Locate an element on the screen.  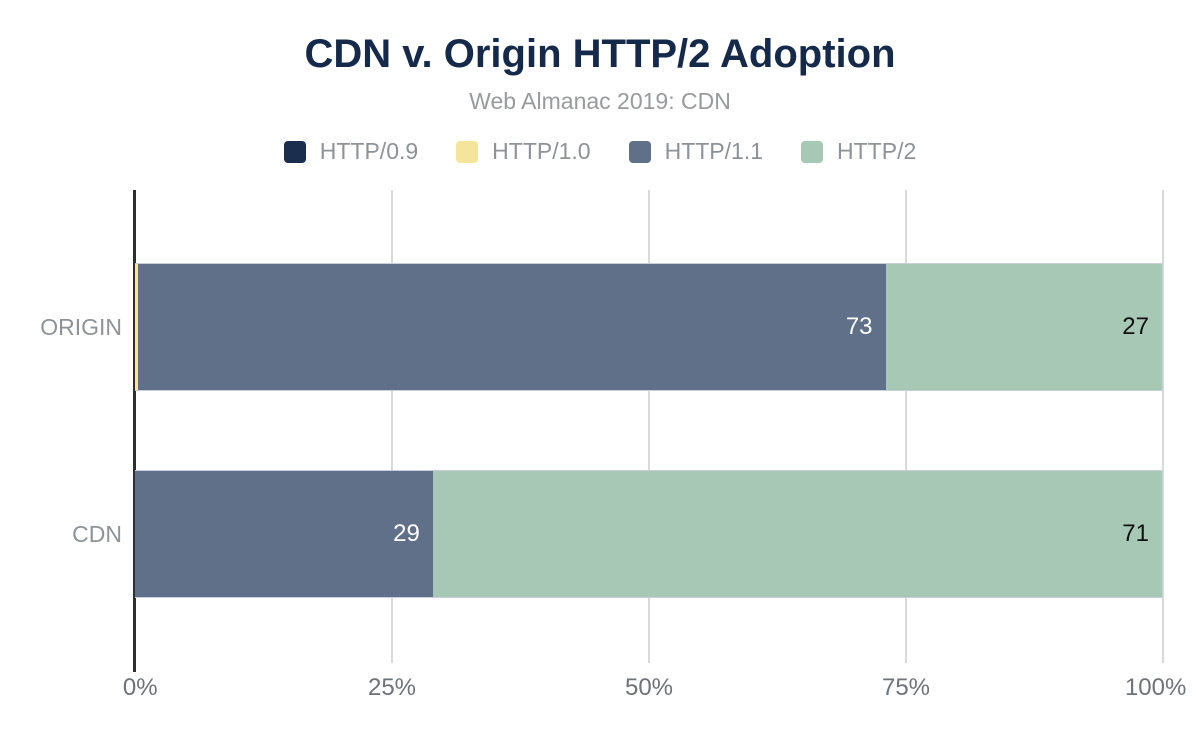
legend-item-http-1-0: HTTP/1.0 is located at coordinates (523, 151).